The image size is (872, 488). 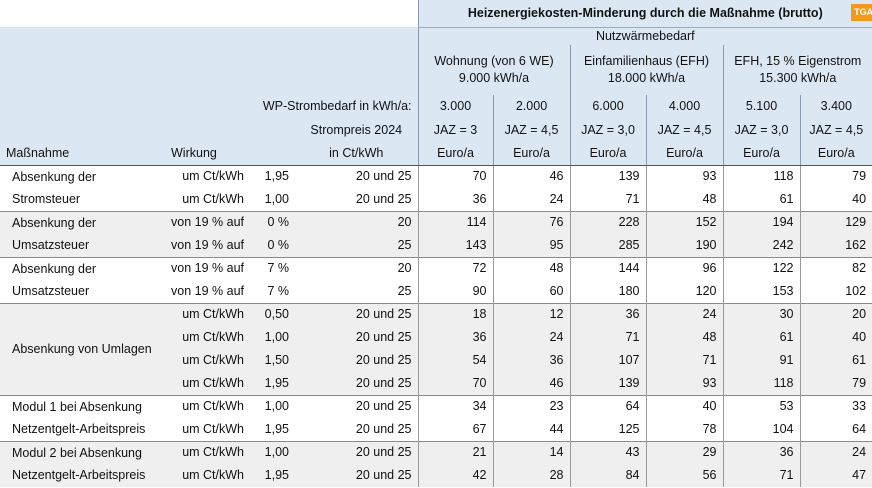 I want to click on saving-value: 67, so click(x=455, y=429).